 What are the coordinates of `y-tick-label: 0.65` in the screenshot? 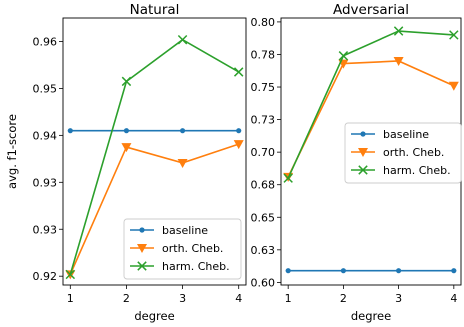 It's located at (263, 217).